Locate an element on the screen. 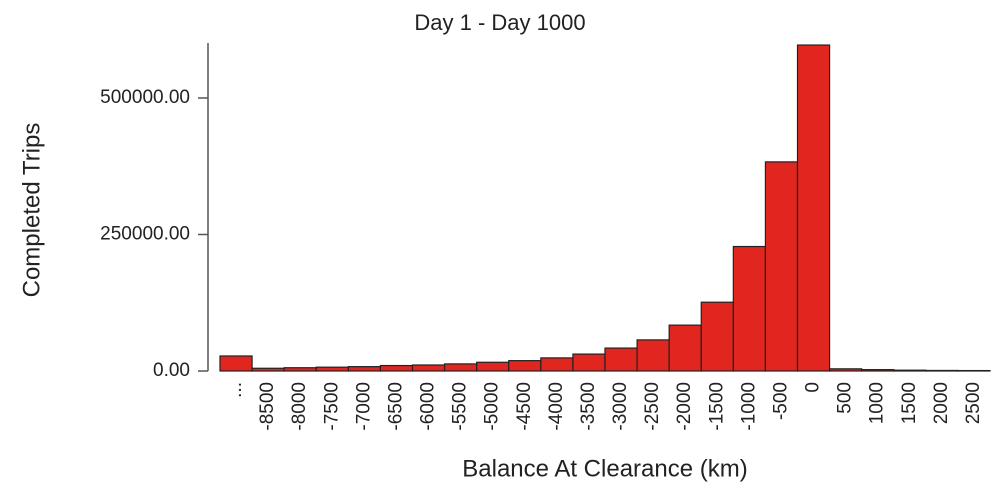  x-tick-label: -3000 is located at coordinates (620, 406).